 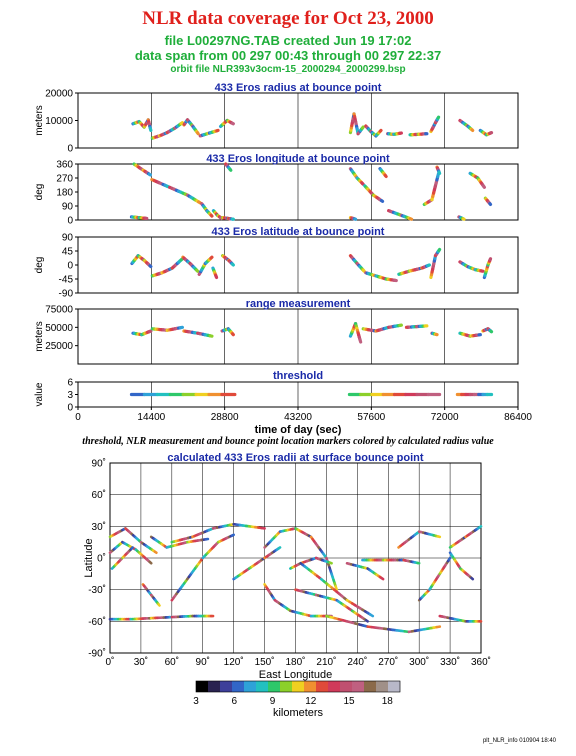 I want to click on x-axis-label: time of day (sec), so click(x=298, y=430).